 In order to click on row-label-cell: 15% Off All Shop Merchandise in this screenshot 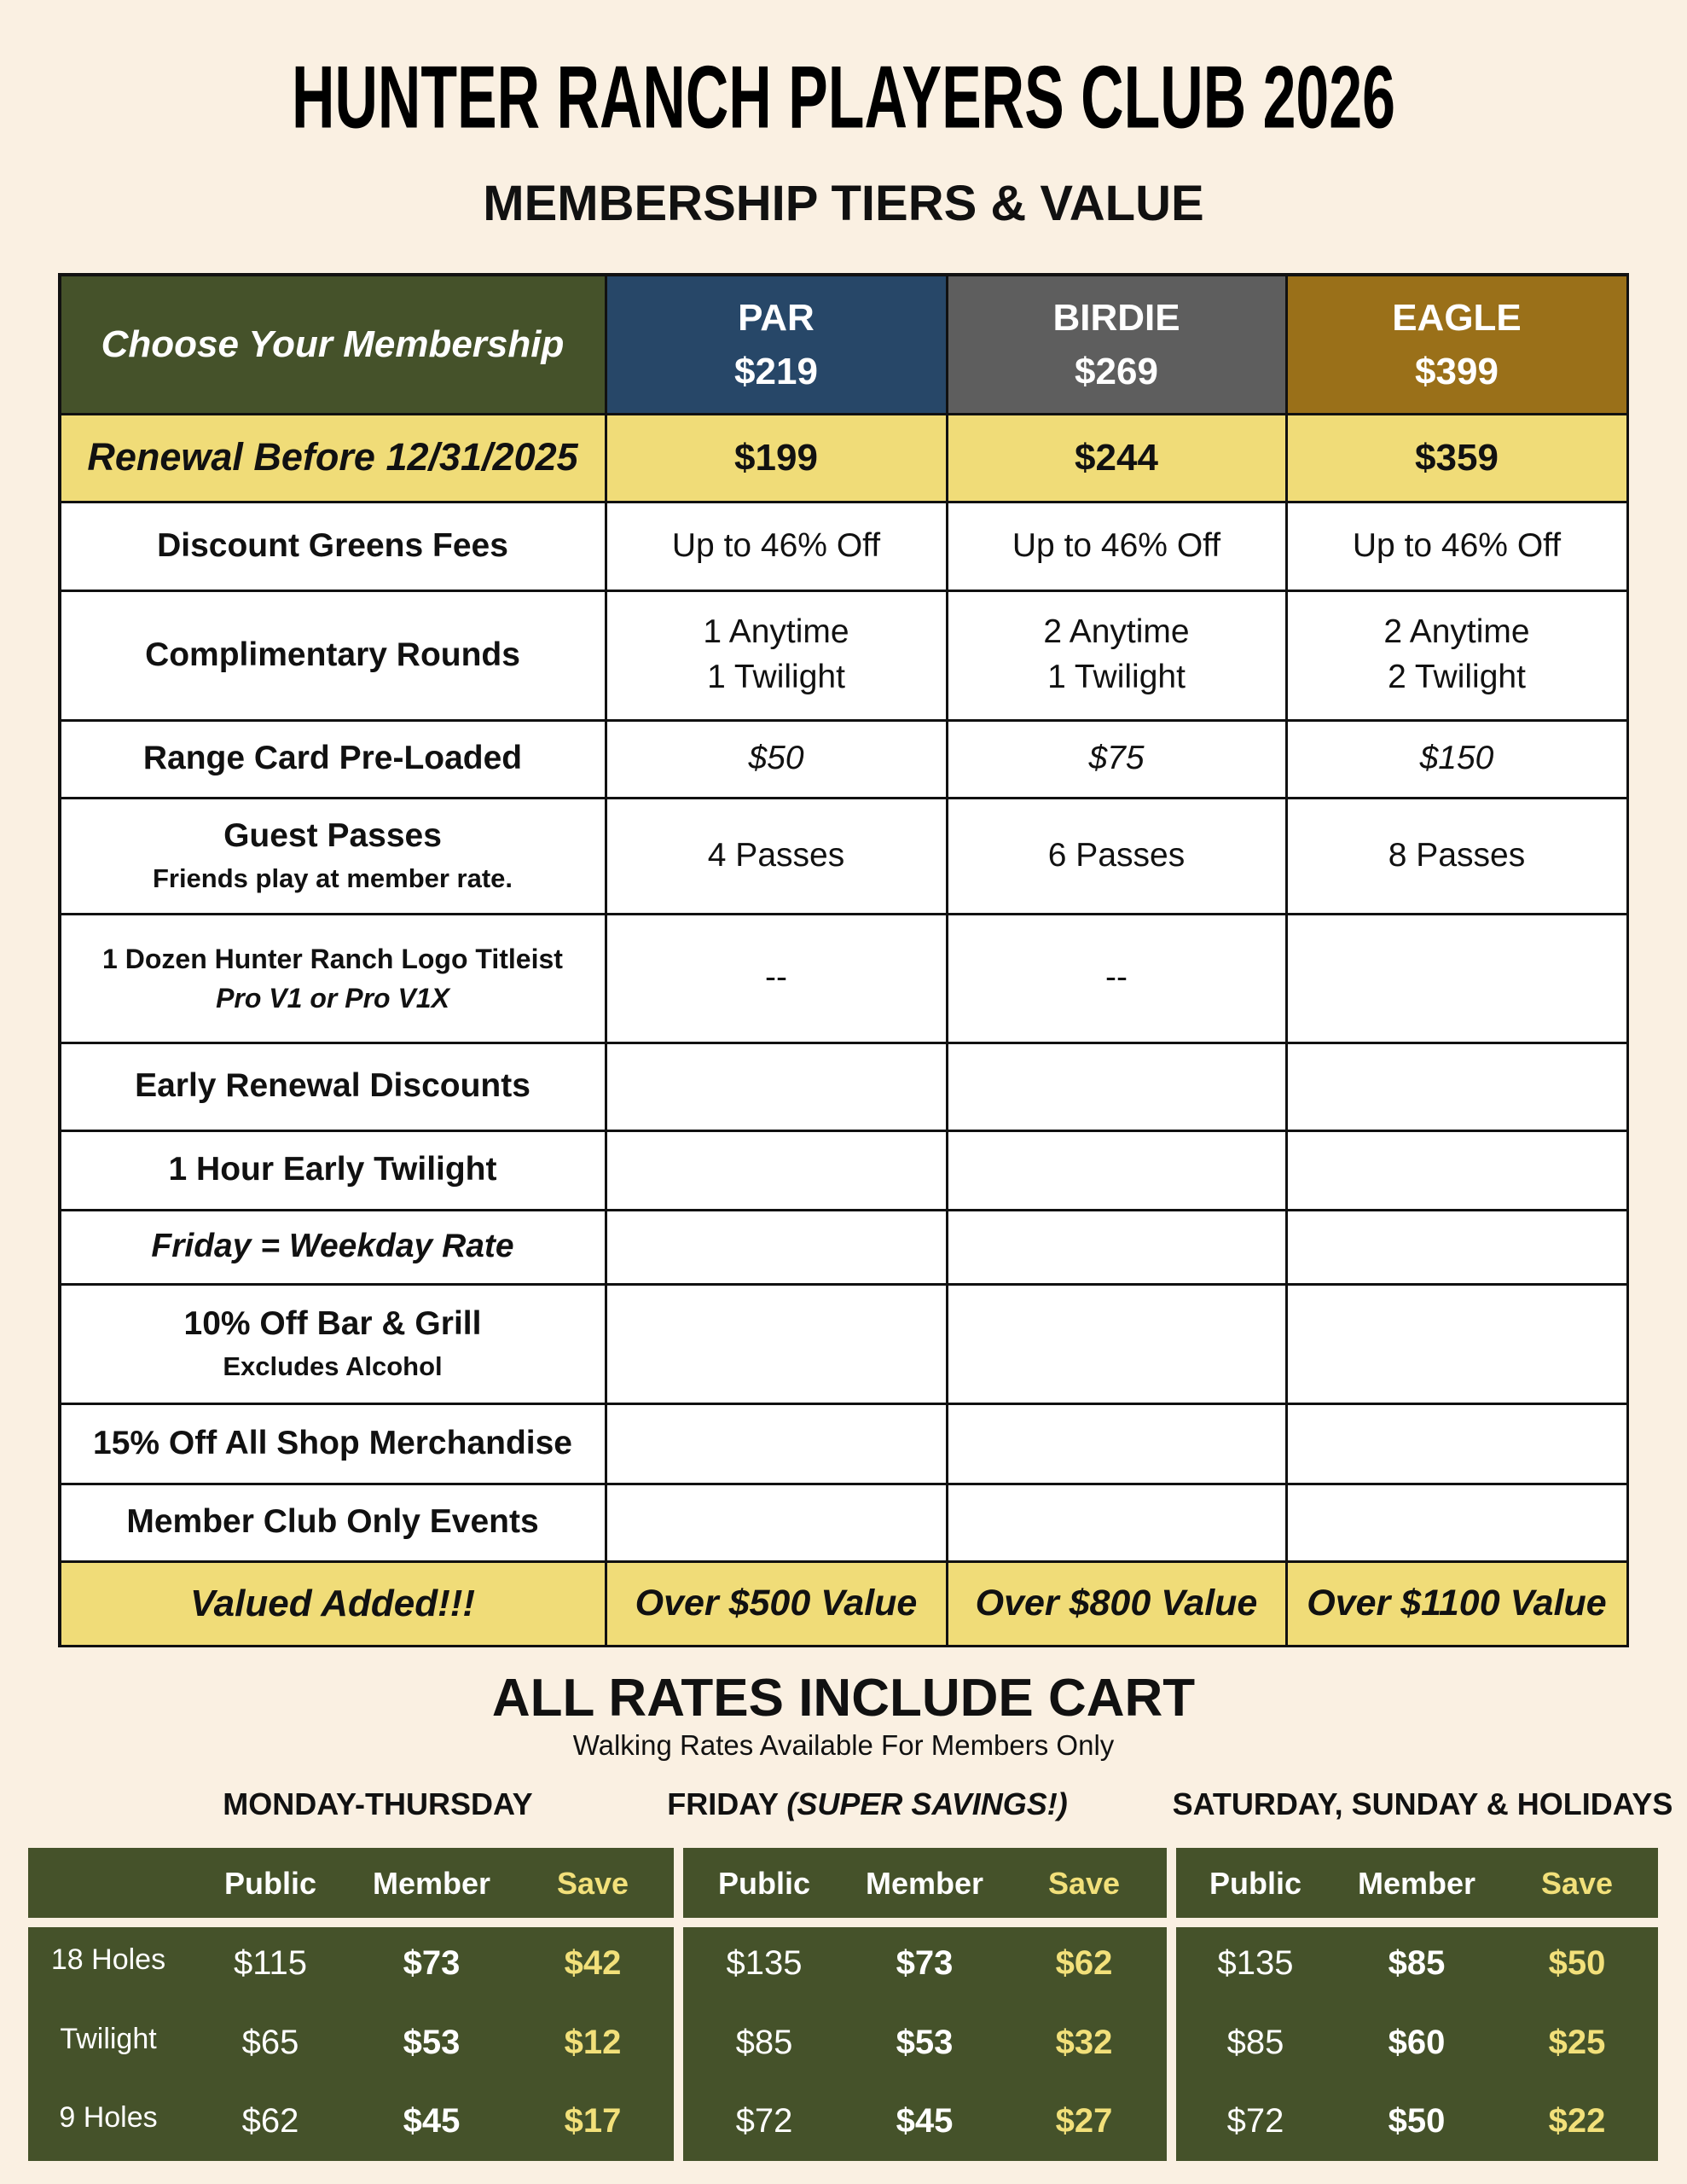, I will do `click(333, 1443)`.